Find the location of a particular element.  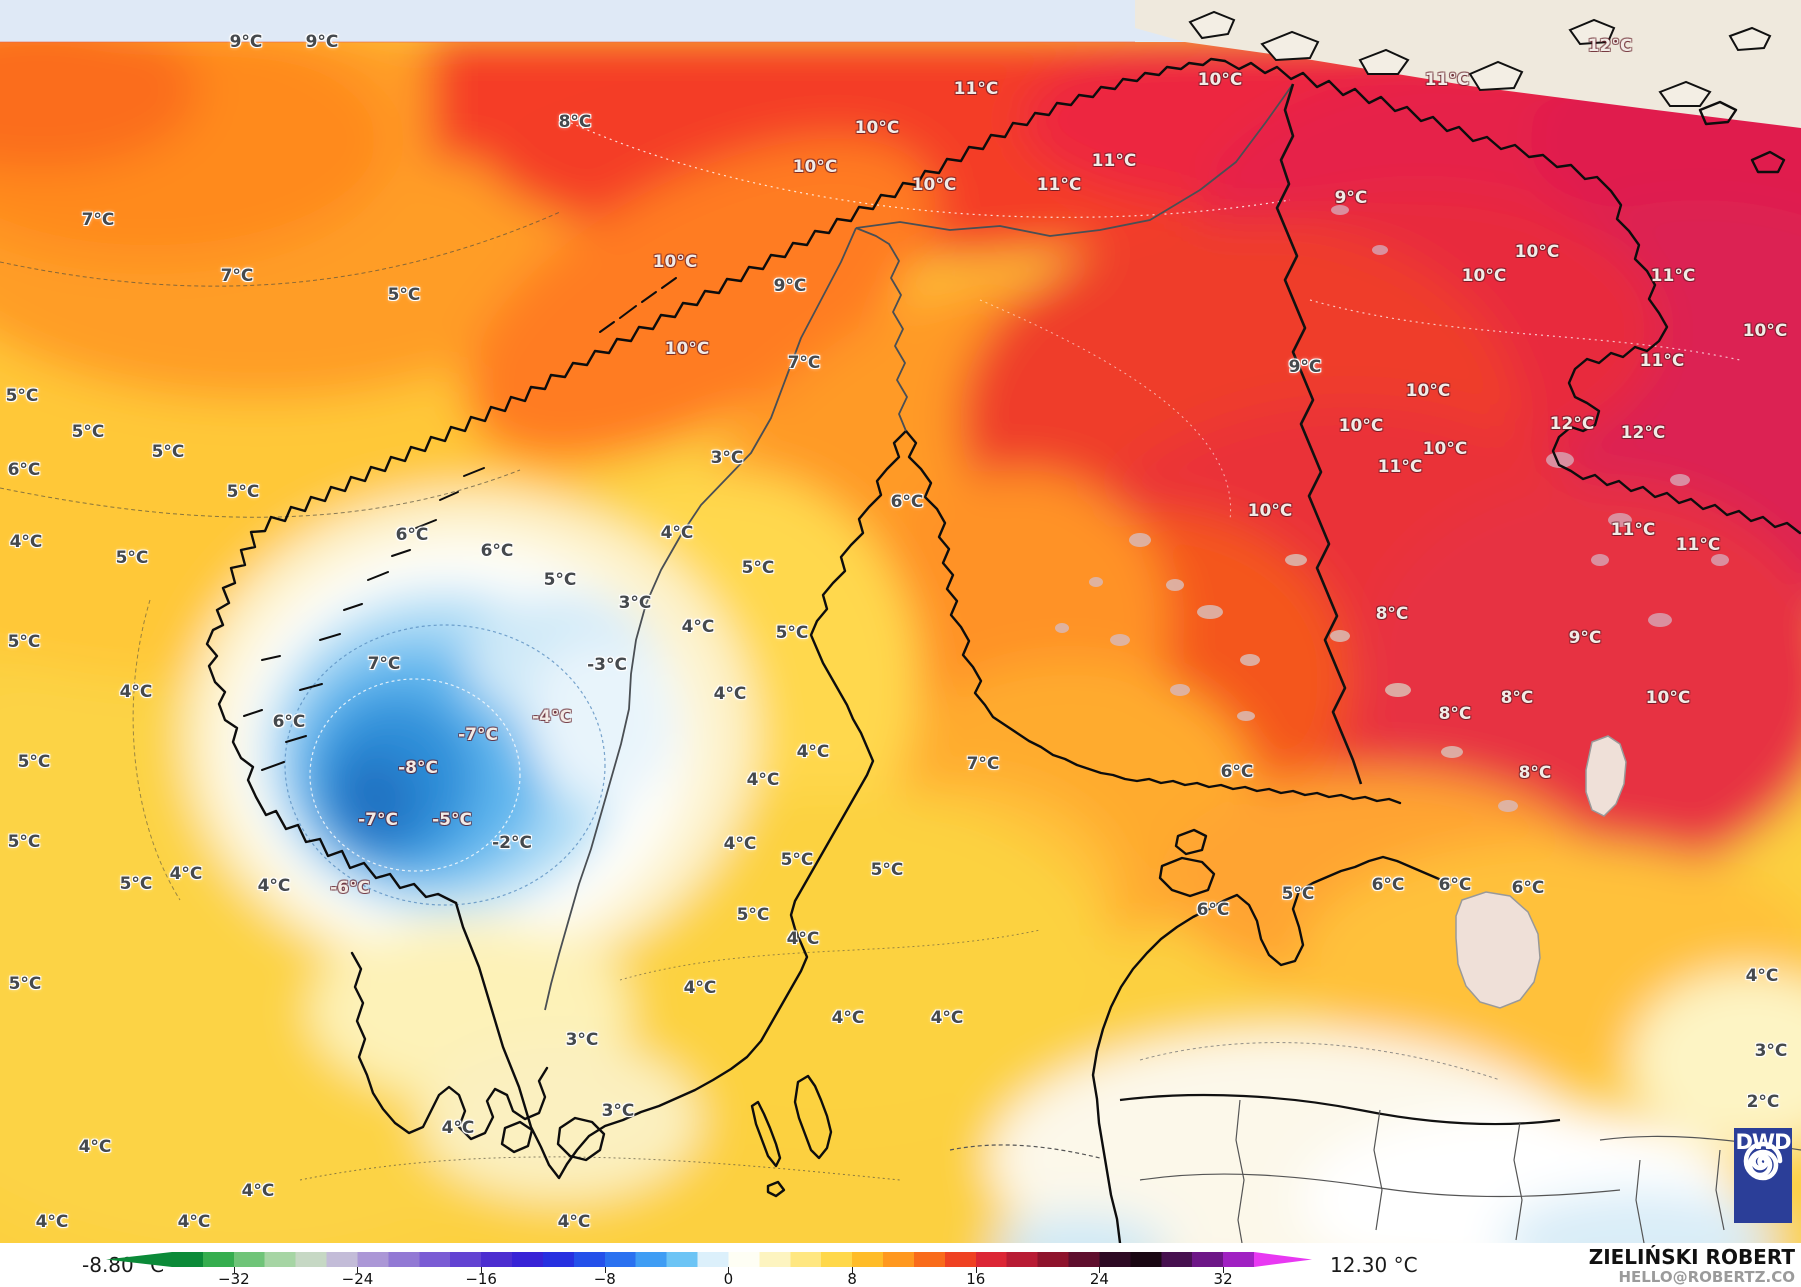

lakes-ladoga-onega is located at coordinates (1541, 872).